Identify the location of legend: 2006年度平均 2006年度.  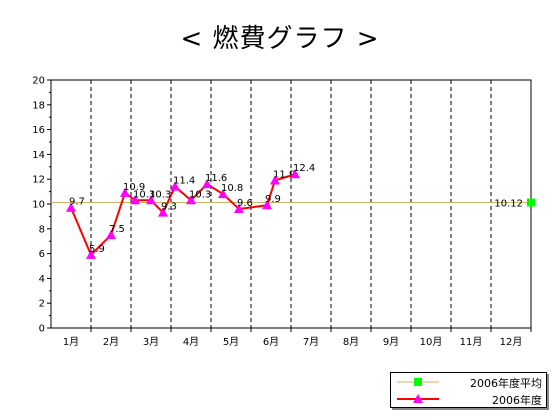
(468, 390).